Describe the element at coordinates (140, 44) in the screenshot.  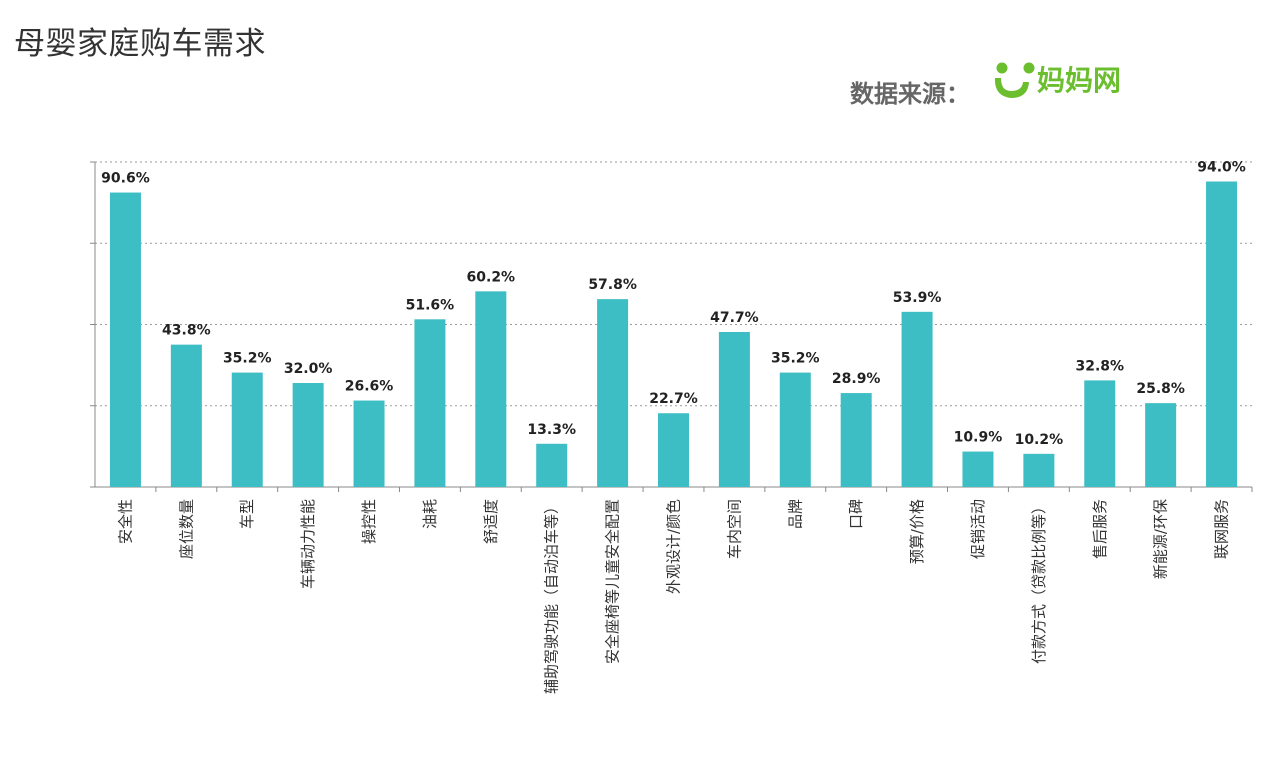
I see `page-title: 母婴家庭购车需求` at that location.